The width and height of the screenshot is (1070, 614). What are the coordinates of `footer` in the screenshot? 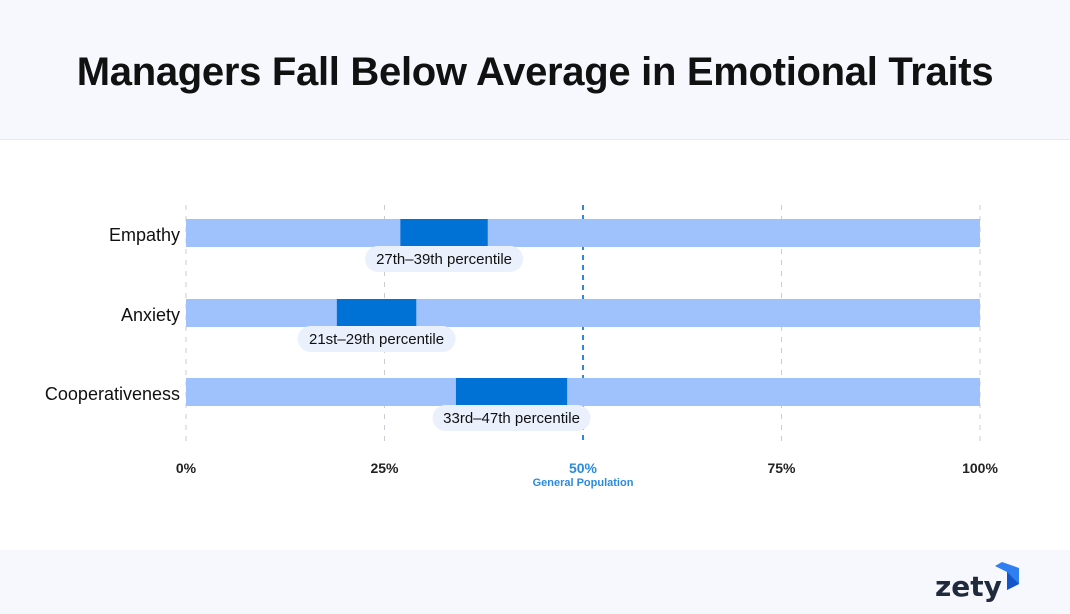 It's located at (535, 582).